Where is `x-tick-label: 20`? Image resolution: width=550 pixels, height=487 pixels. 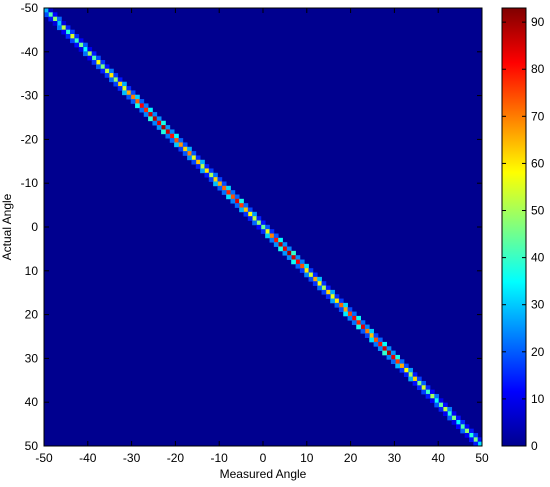
x-tick-label: 20 is located at coordinates (351, 458).